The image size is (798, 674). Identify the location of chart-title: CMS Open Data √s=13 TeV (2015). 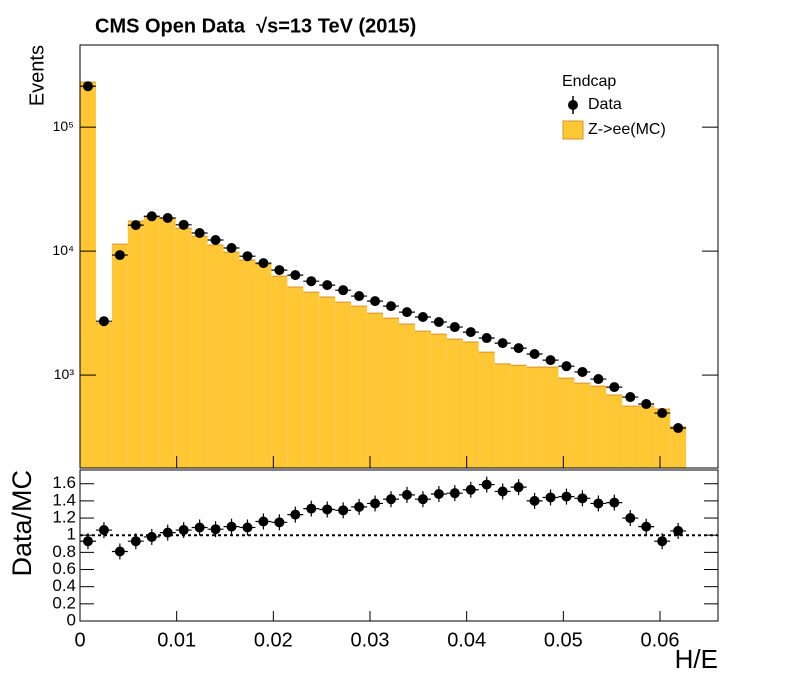
(255, 26).